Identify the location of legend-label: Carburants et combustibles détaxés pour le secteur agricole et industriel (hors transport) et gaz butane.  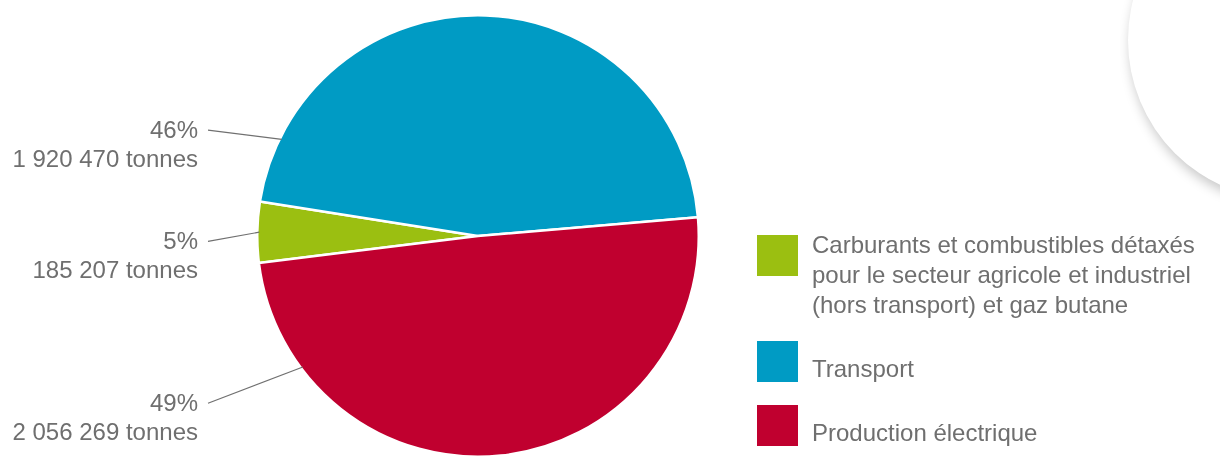
(1004, 275).